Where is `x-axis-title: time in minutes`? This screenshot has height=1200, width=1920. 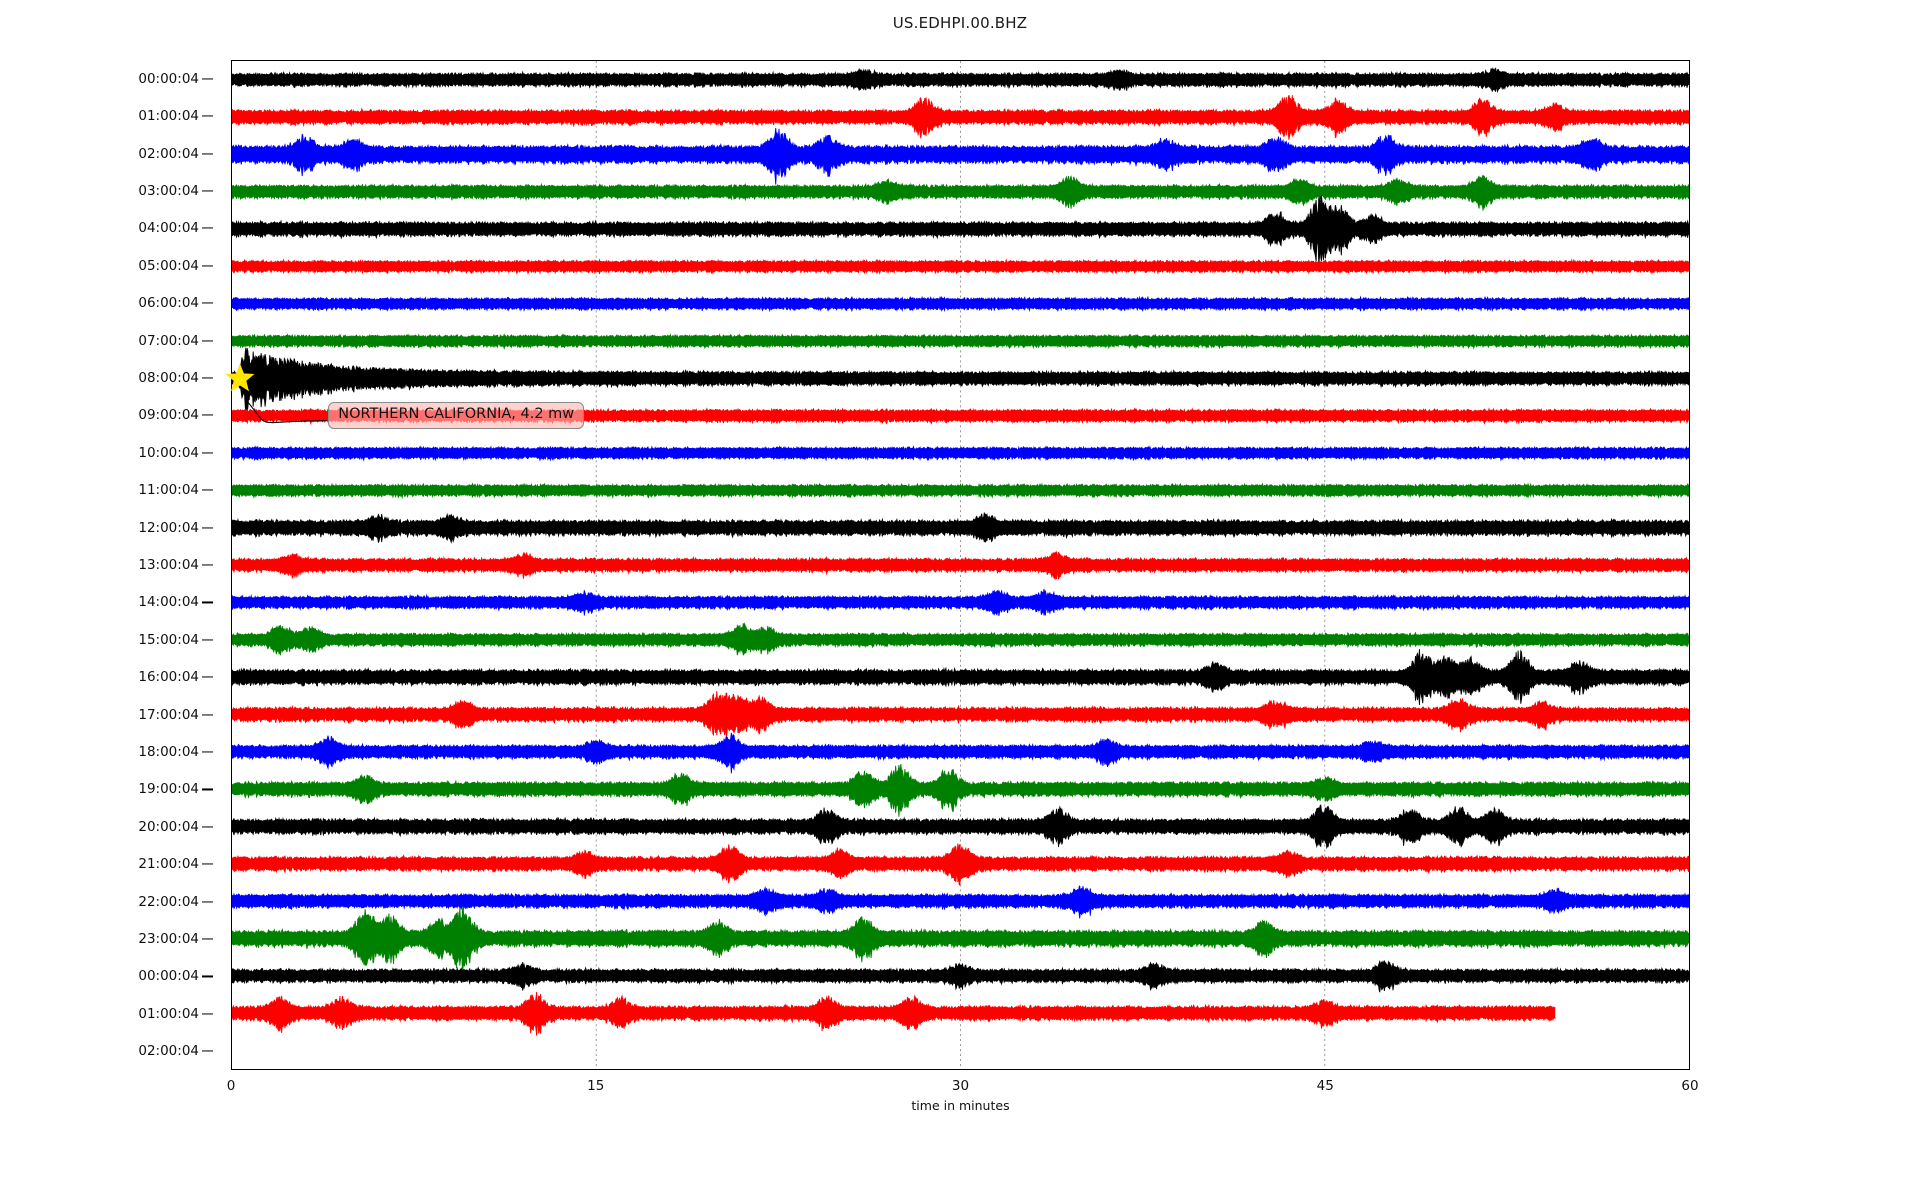
x-axis-title: time in minutes is located at coordinates (960, 1105).